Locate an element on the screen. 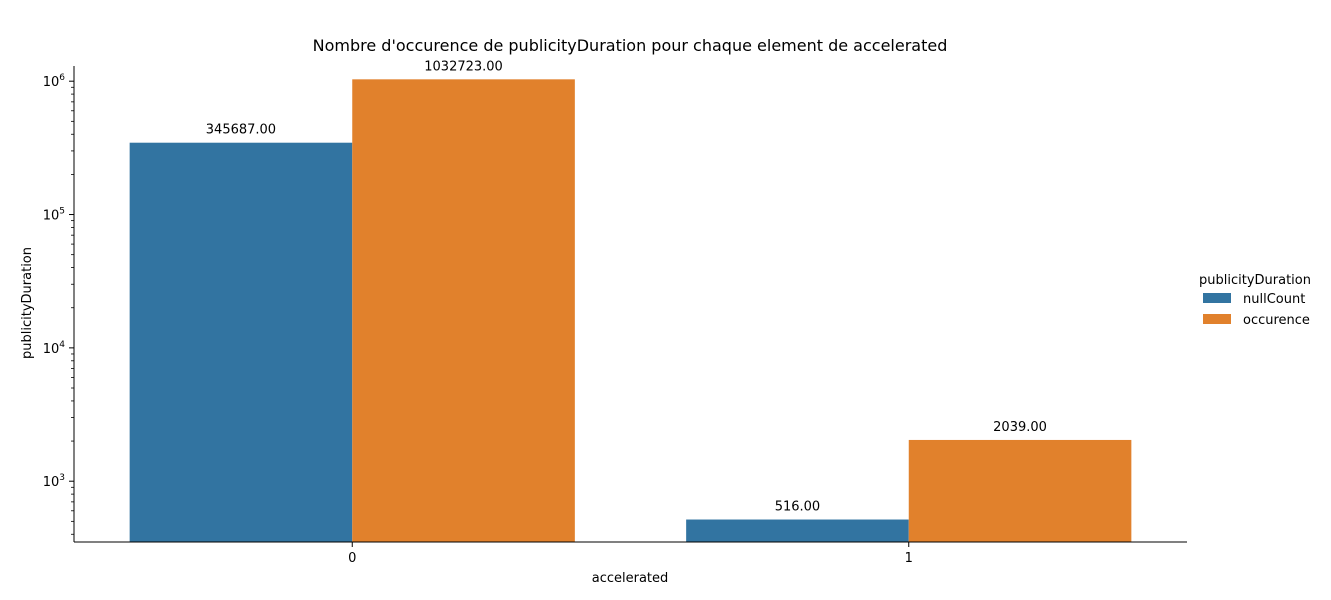  bar-label-occurence-0: 1032723.00 is located at coordinates (463, 66).